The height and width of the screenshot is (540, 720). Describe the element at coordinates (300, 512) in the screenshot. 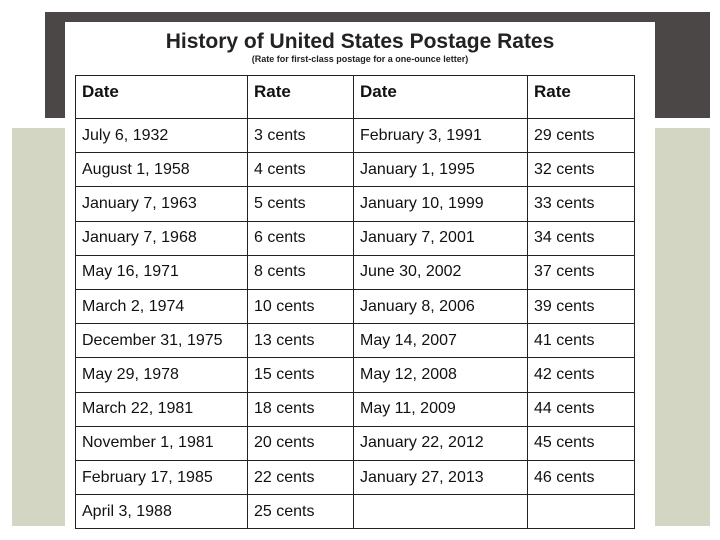

I see `table-cell: 25 cents` at that location.